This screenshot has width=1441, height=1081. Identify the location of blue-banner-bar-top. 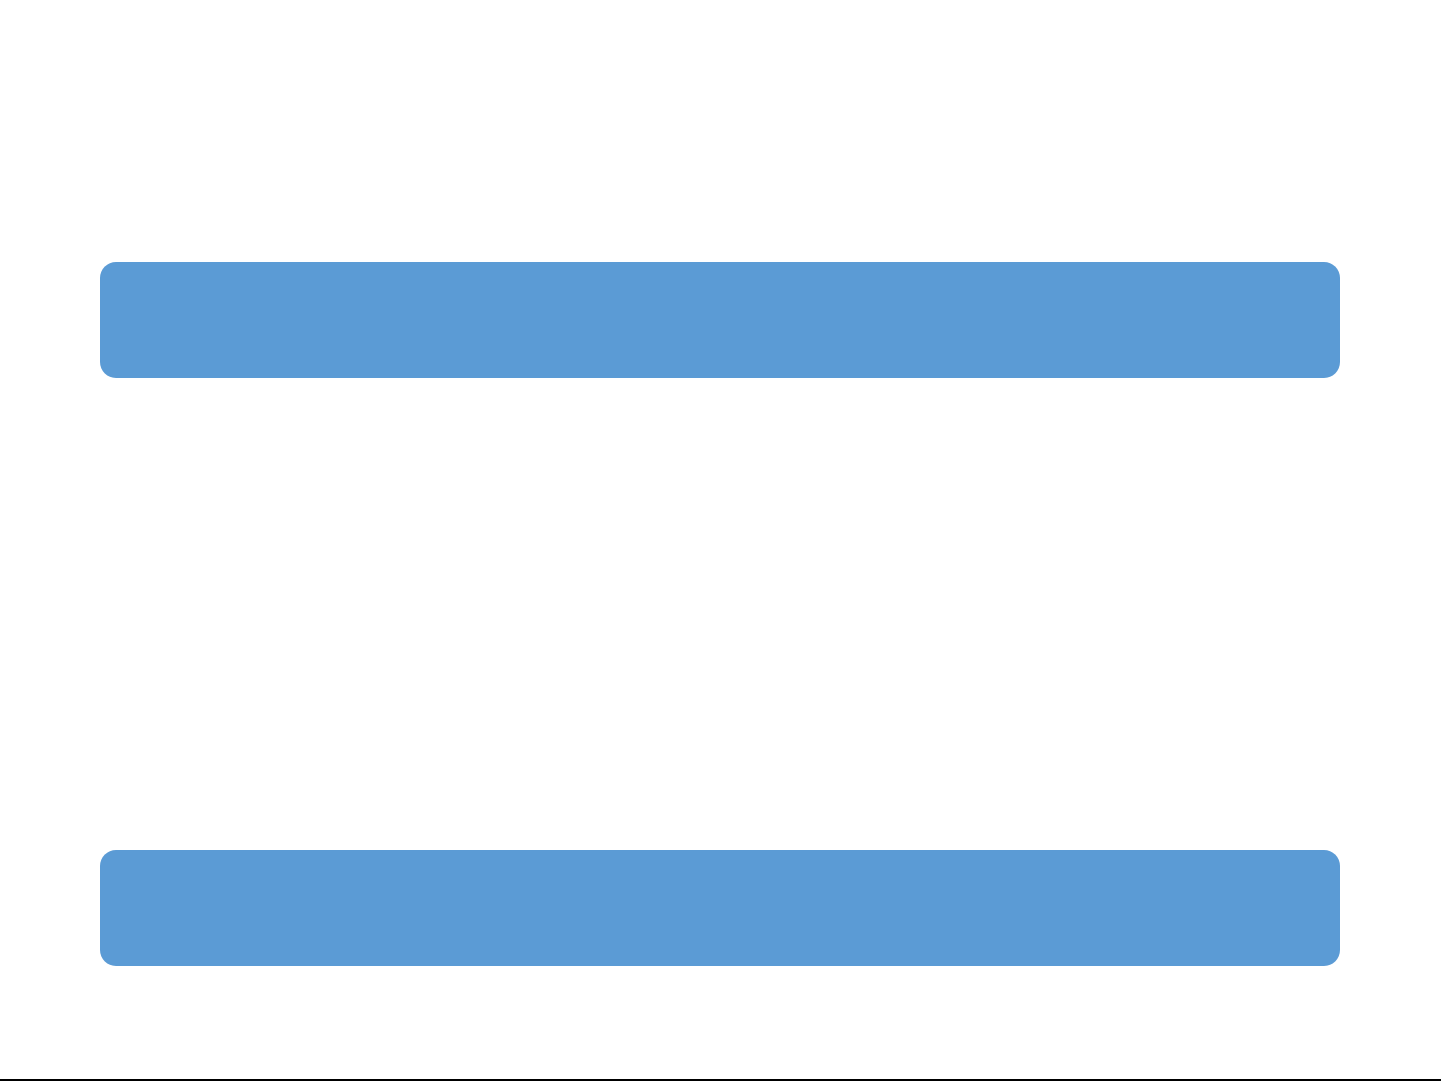
(720, 320).